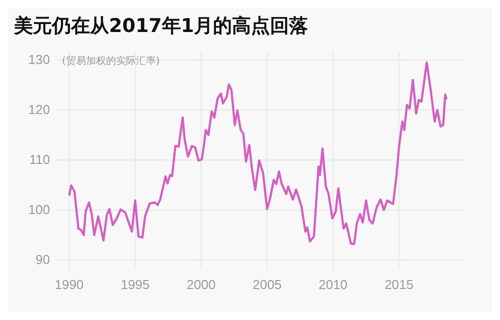 The image size is (500, 320). Describe the element at coordinates (201, 284) in the screenshot. I see `x-tick-label: 2000` at that location.